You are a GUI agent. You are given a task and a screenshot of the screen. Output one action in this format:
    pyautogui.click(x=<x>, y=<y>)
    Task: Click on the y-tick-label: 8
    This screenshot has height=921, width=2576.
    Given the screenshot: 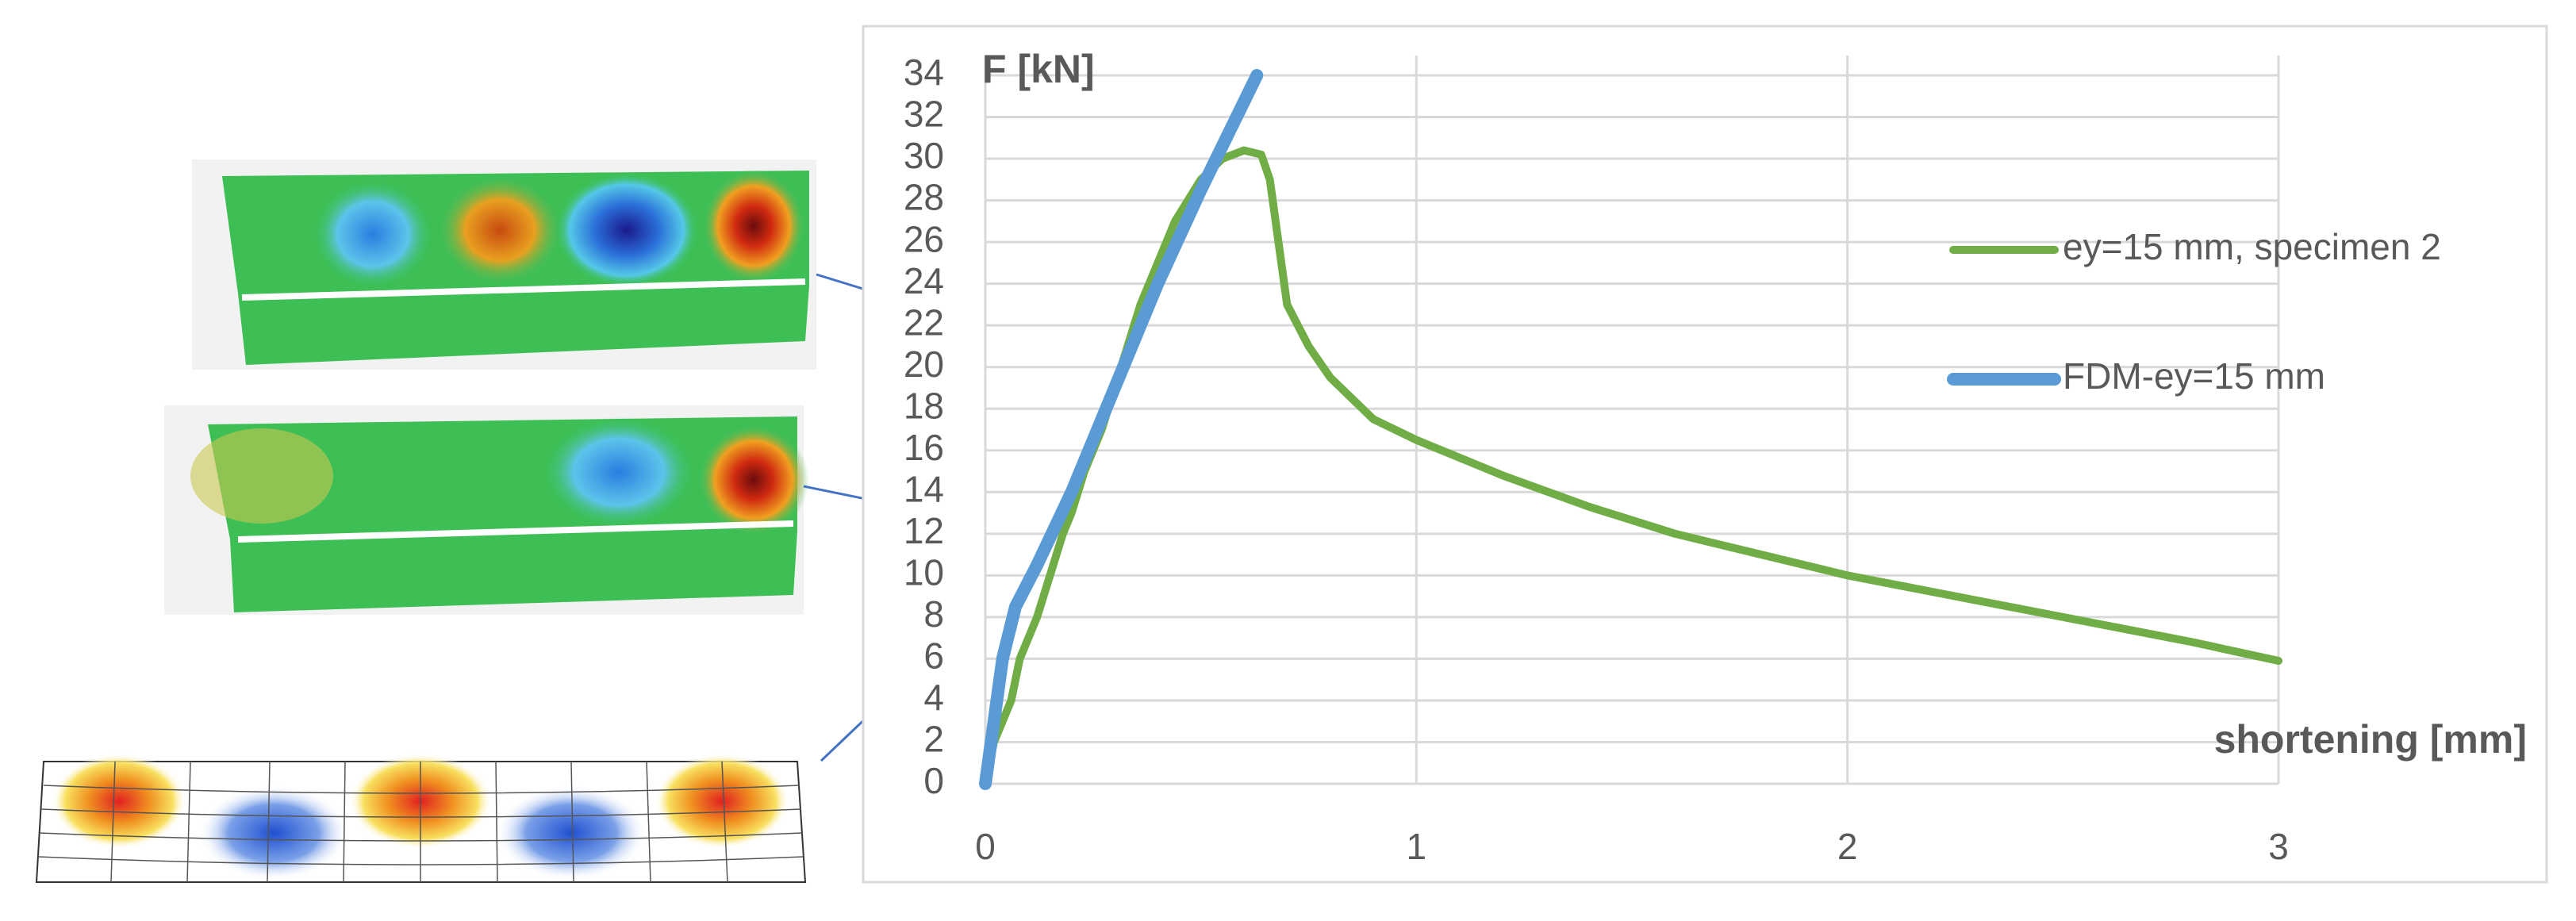 What is the action you would take?
    pyautogui.click(x=933, y=614)
    